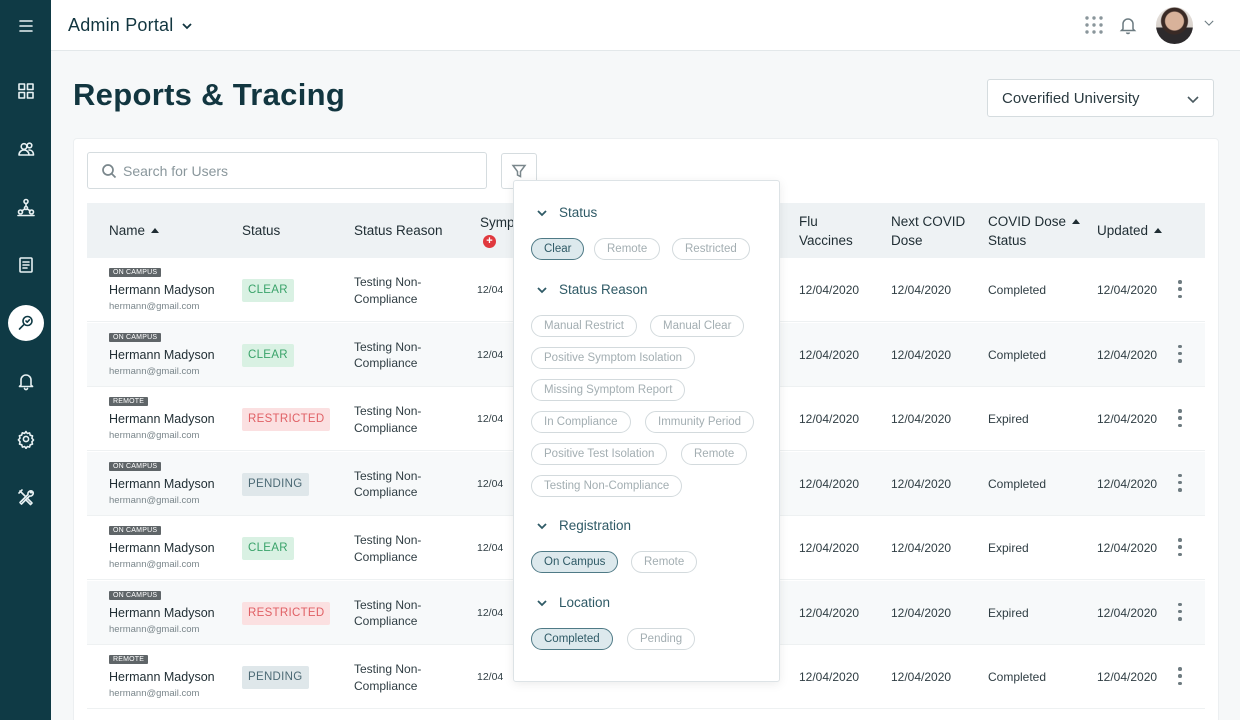 The height and width of the screenshot is (720, 1240). I want to click on column-header-updated: Updated, so click(1130, 230).